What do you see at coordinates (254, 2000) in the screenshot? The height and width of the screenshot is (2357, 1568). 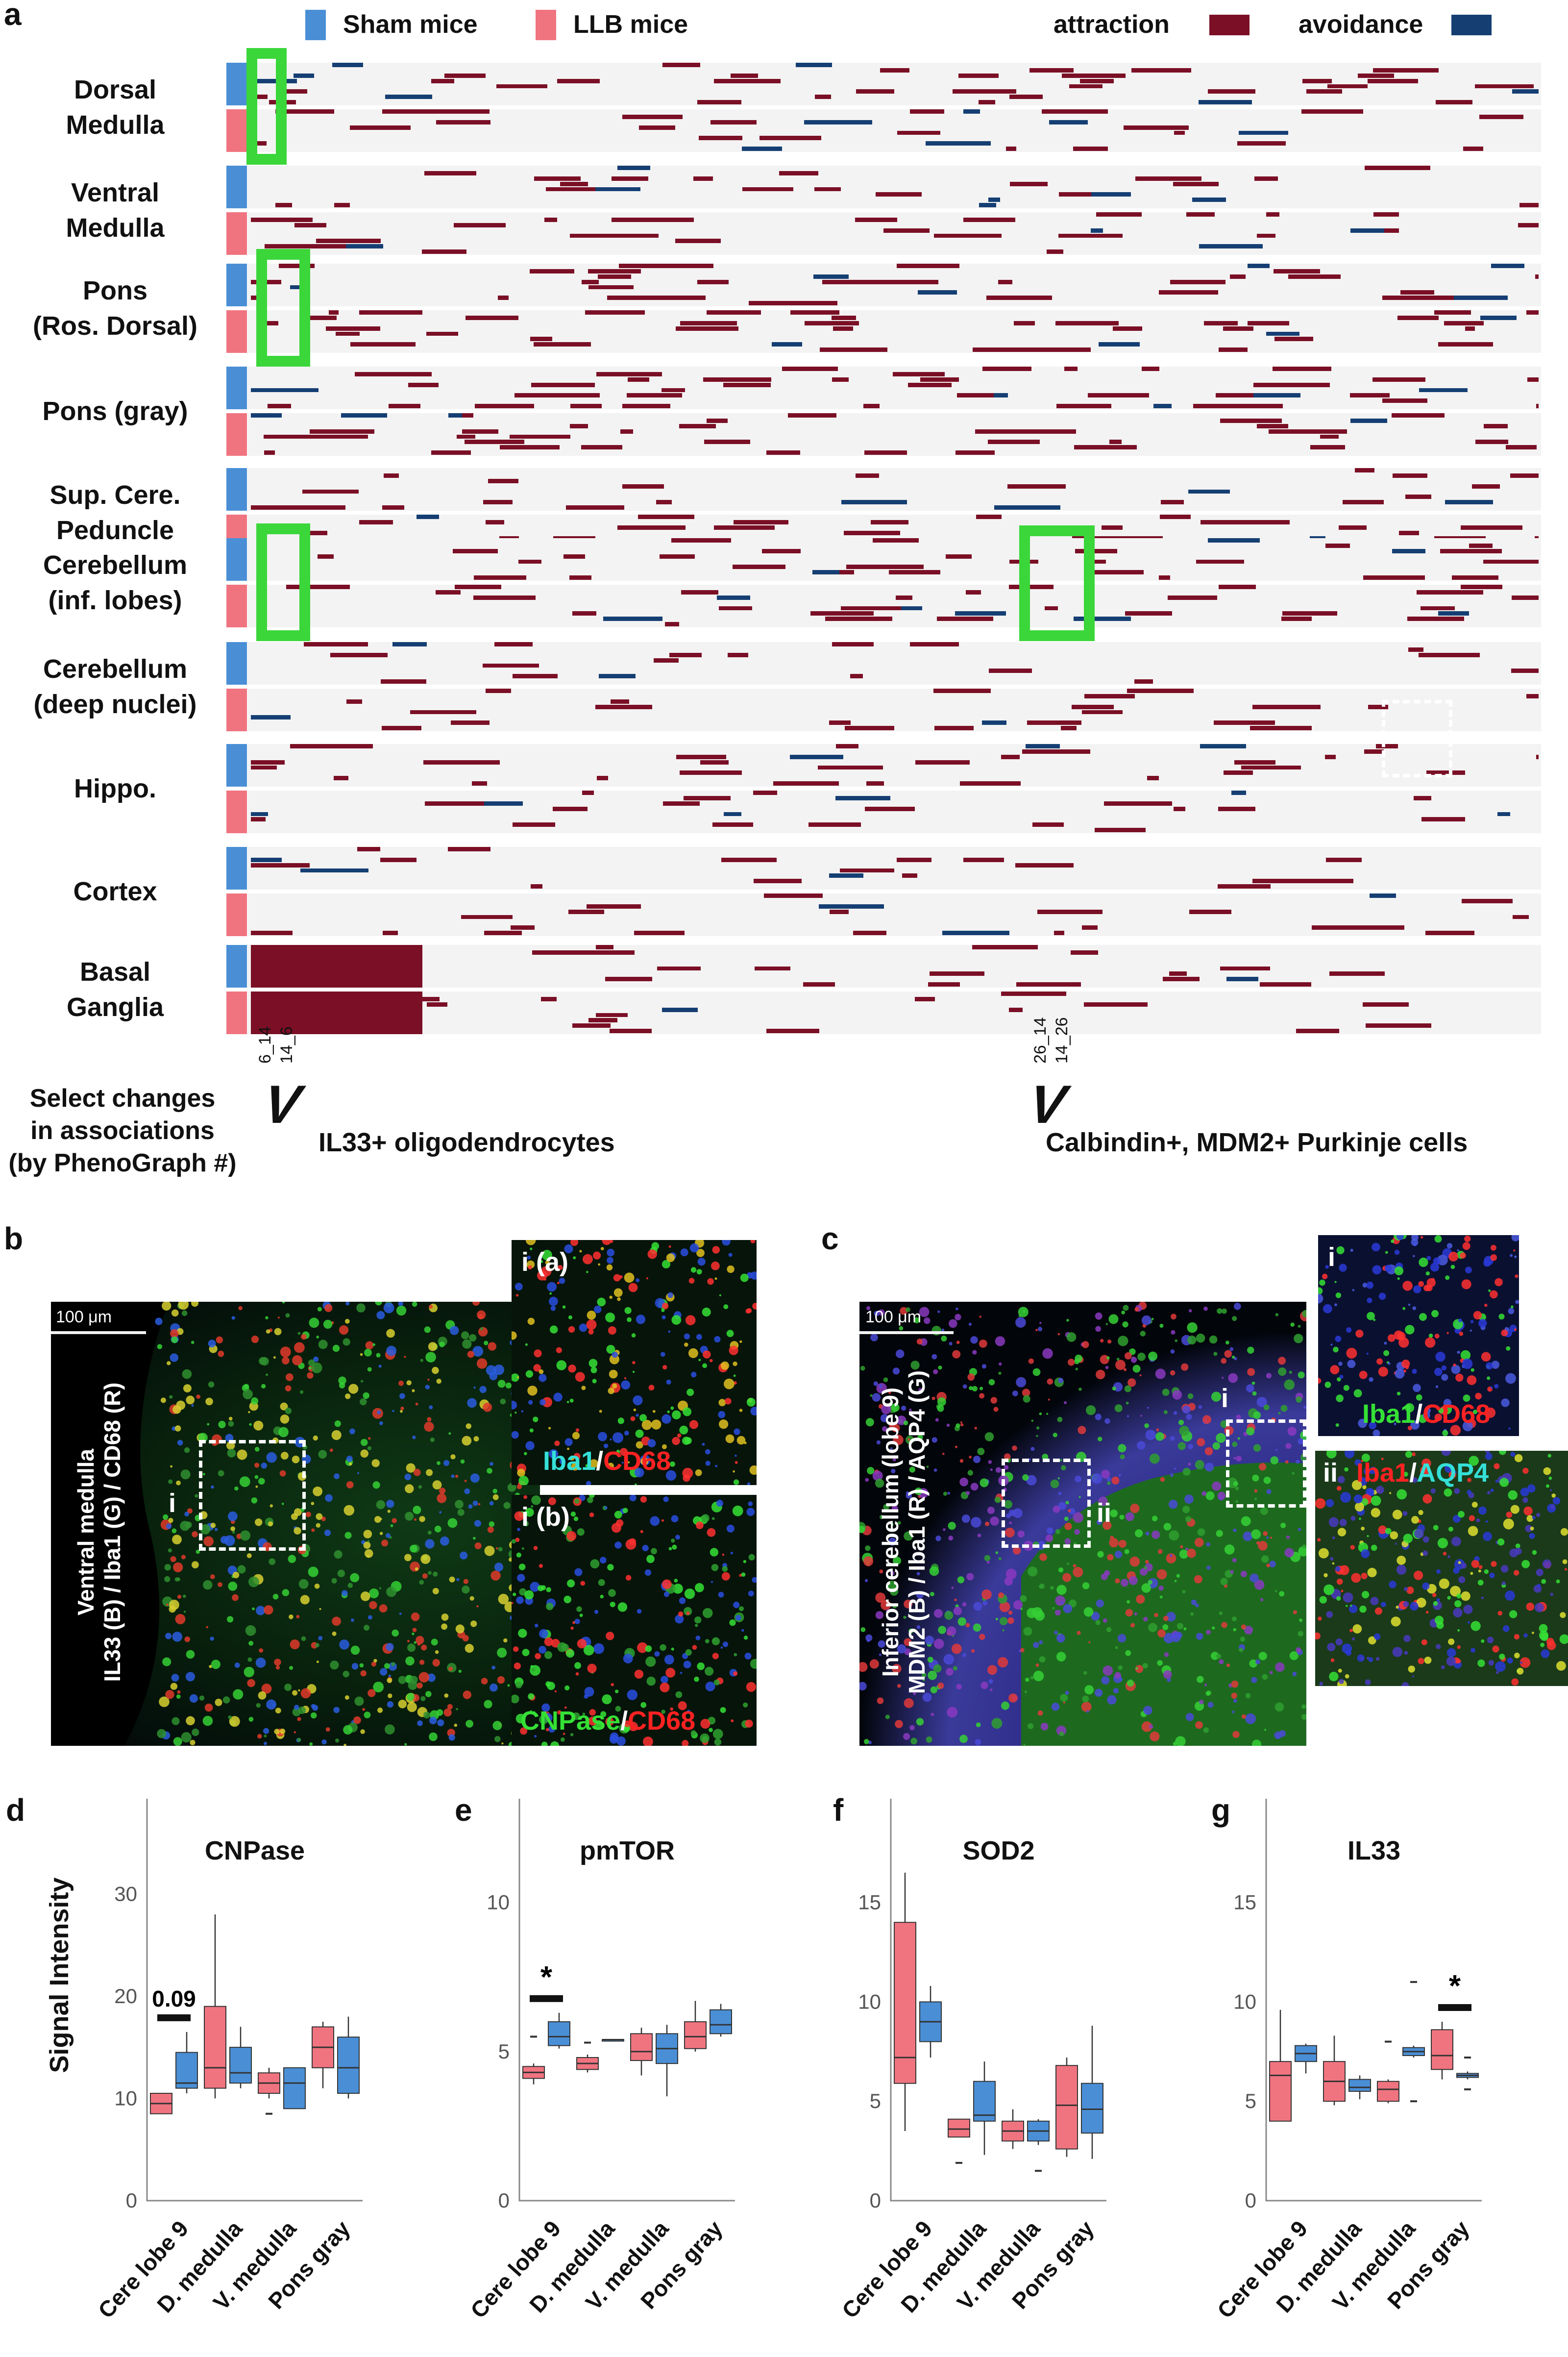 I see `axis-line` at bounding box center [254, 2000].